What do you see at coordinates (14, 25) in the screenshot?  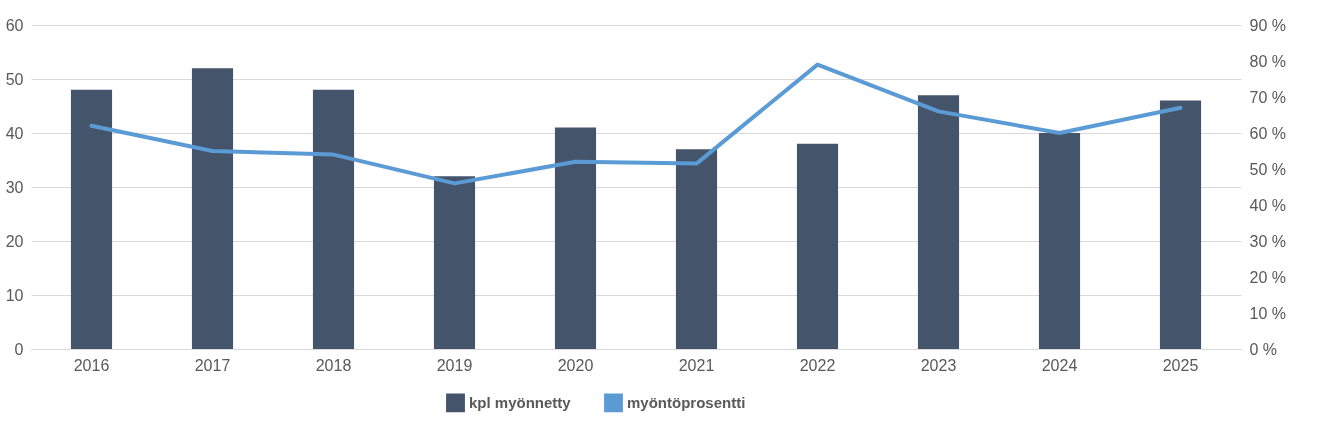 I see `y-tick-label: 60` at bounding box center [14, 25].